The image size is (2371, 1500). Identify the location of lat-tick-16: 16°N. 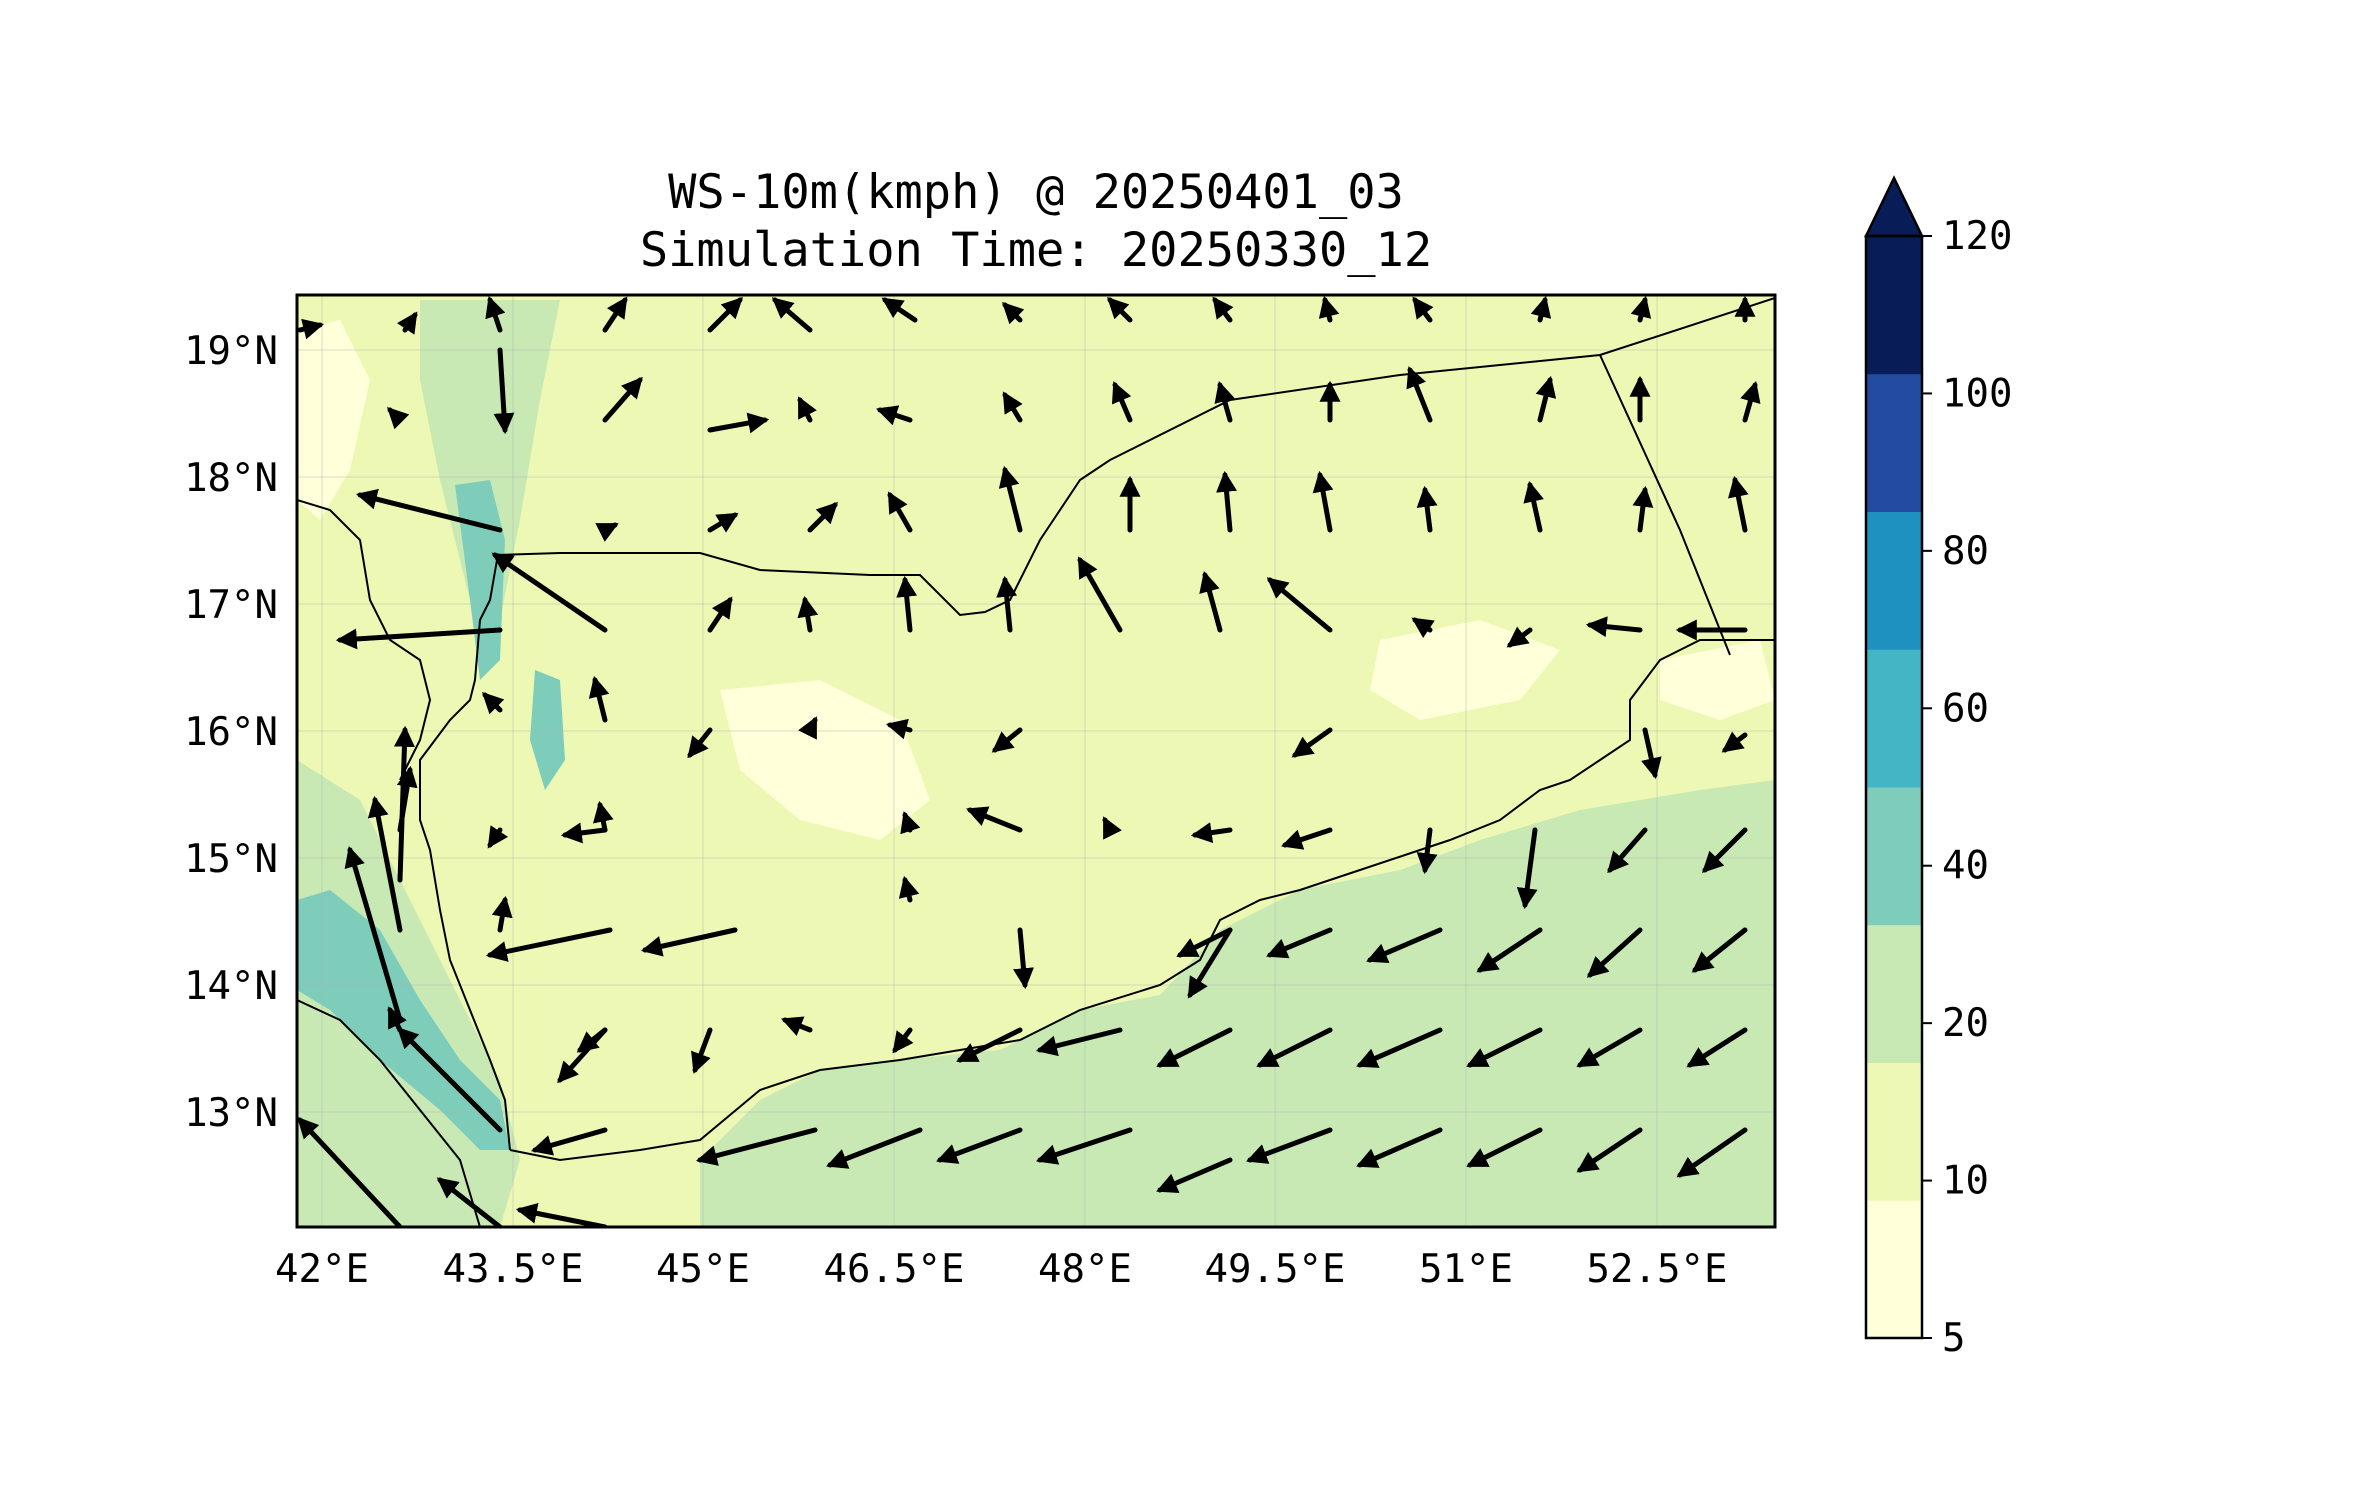
(231, 732).